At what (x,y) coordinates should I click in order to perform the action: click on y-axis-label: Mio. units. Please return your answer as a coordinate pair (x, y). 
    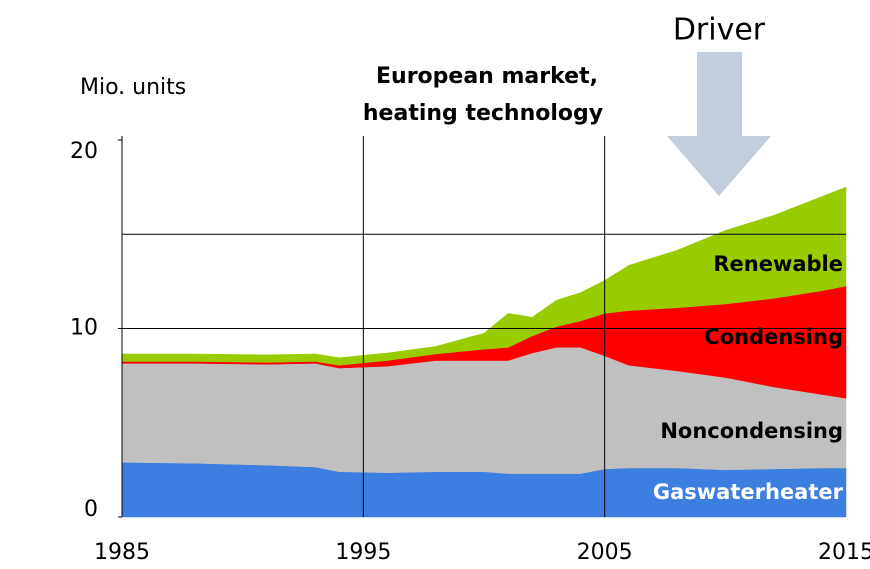
    Looking at the image, I should click on (133, 87).